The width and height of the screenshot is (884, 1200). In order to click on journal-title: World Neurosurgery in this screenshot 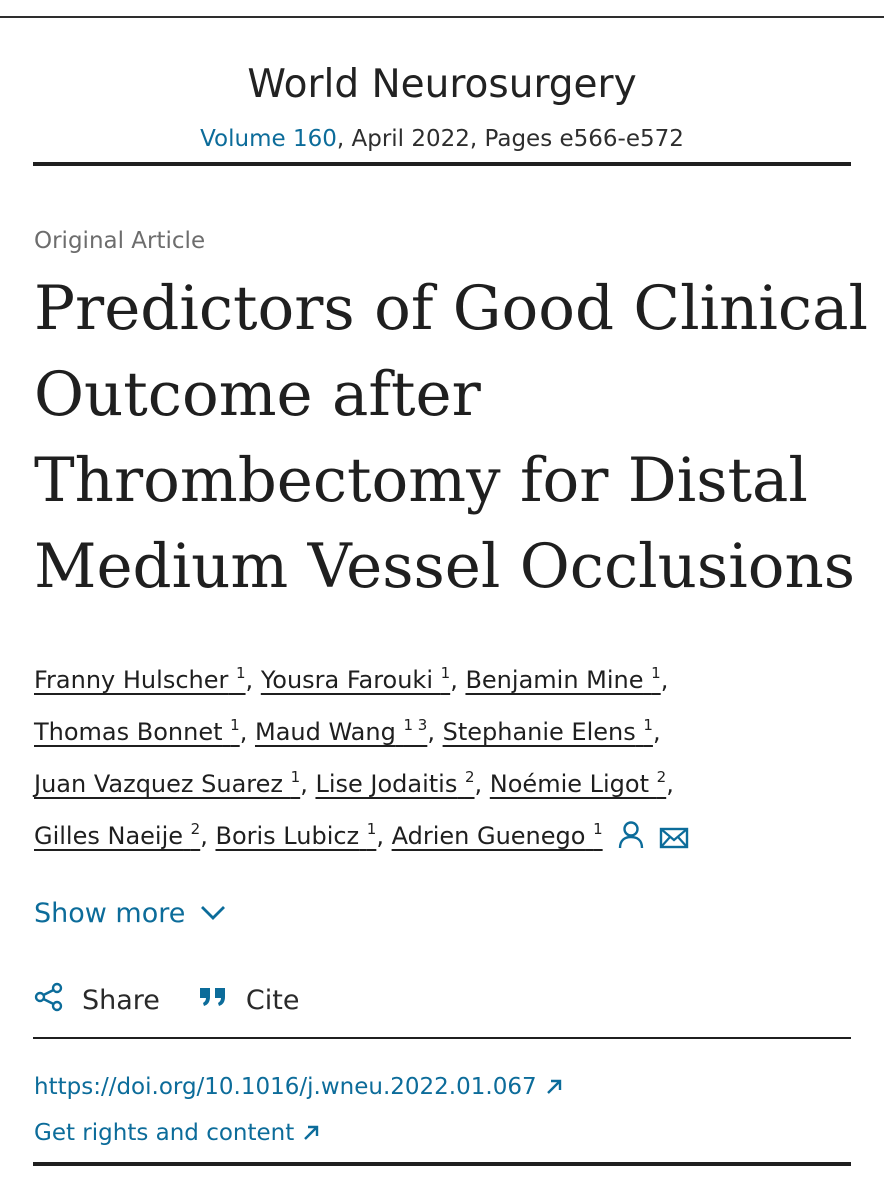, I will do `click(442, 84)`.